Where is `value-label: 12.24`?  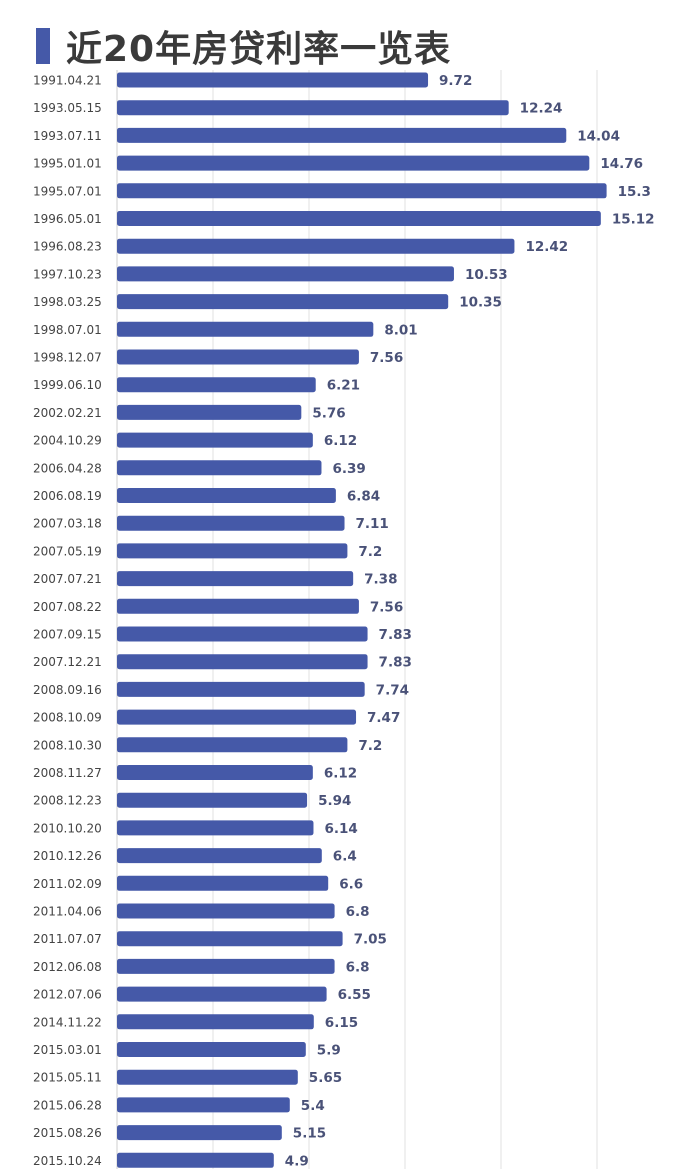
value-label: 12.24 is located at coordinates (541, 109).